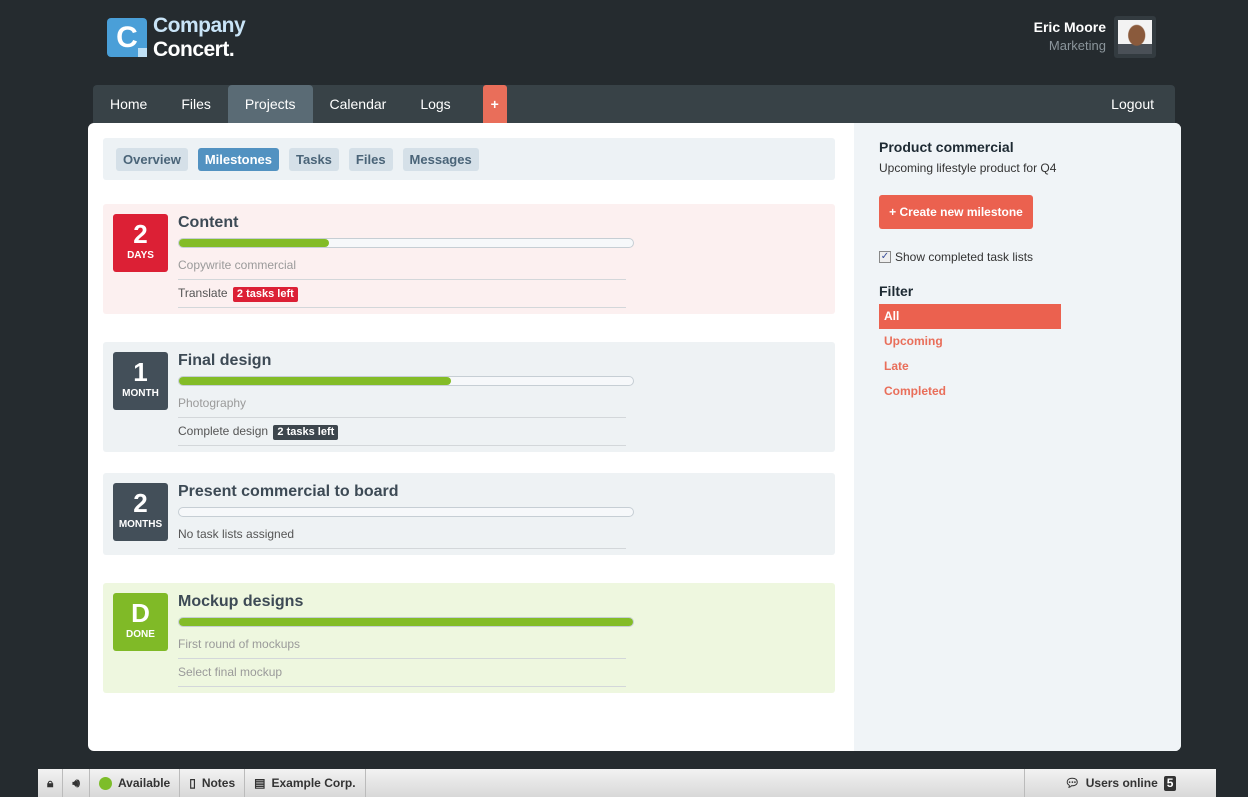 This screenshot has height=797, width=1248. What do you see at coordinates (152, 159) in the screenshot?
I see `tab-overview: Overview` at bounding box center [152, 159].